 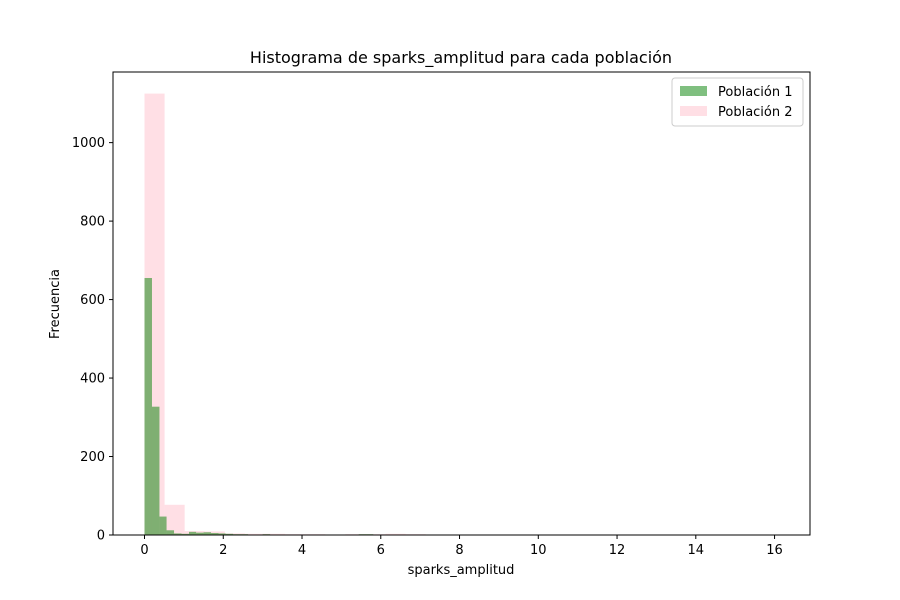 I want to click on legend-label-poblacion-2: Población 2, so click(x=755, y=112).